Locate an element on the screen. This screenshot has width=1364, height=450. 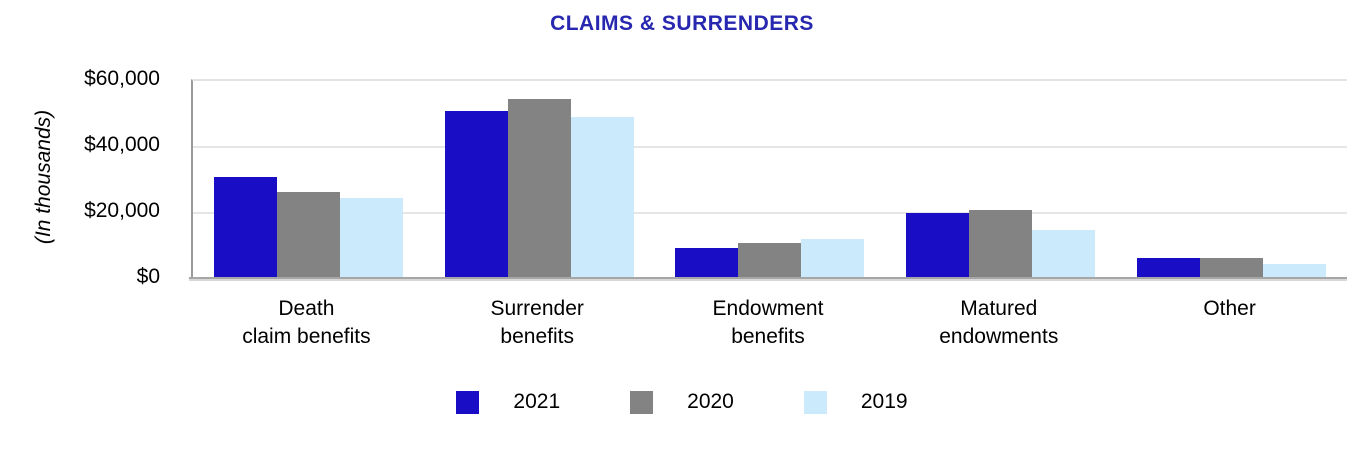
legend-swatch-2020 is located at coordinates (642, 402).